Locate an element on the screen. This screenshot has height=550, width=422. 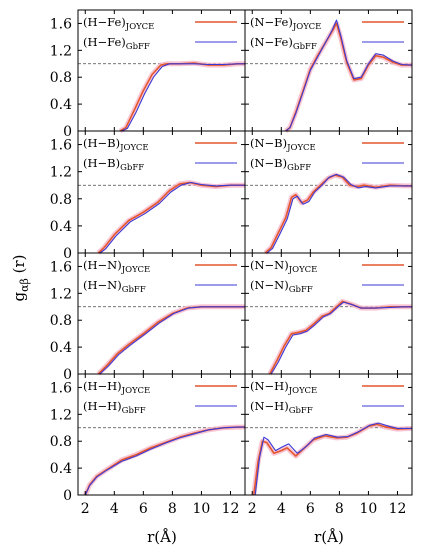
x-axis-title-right: r(Å) is located at coordinates (329, 537).